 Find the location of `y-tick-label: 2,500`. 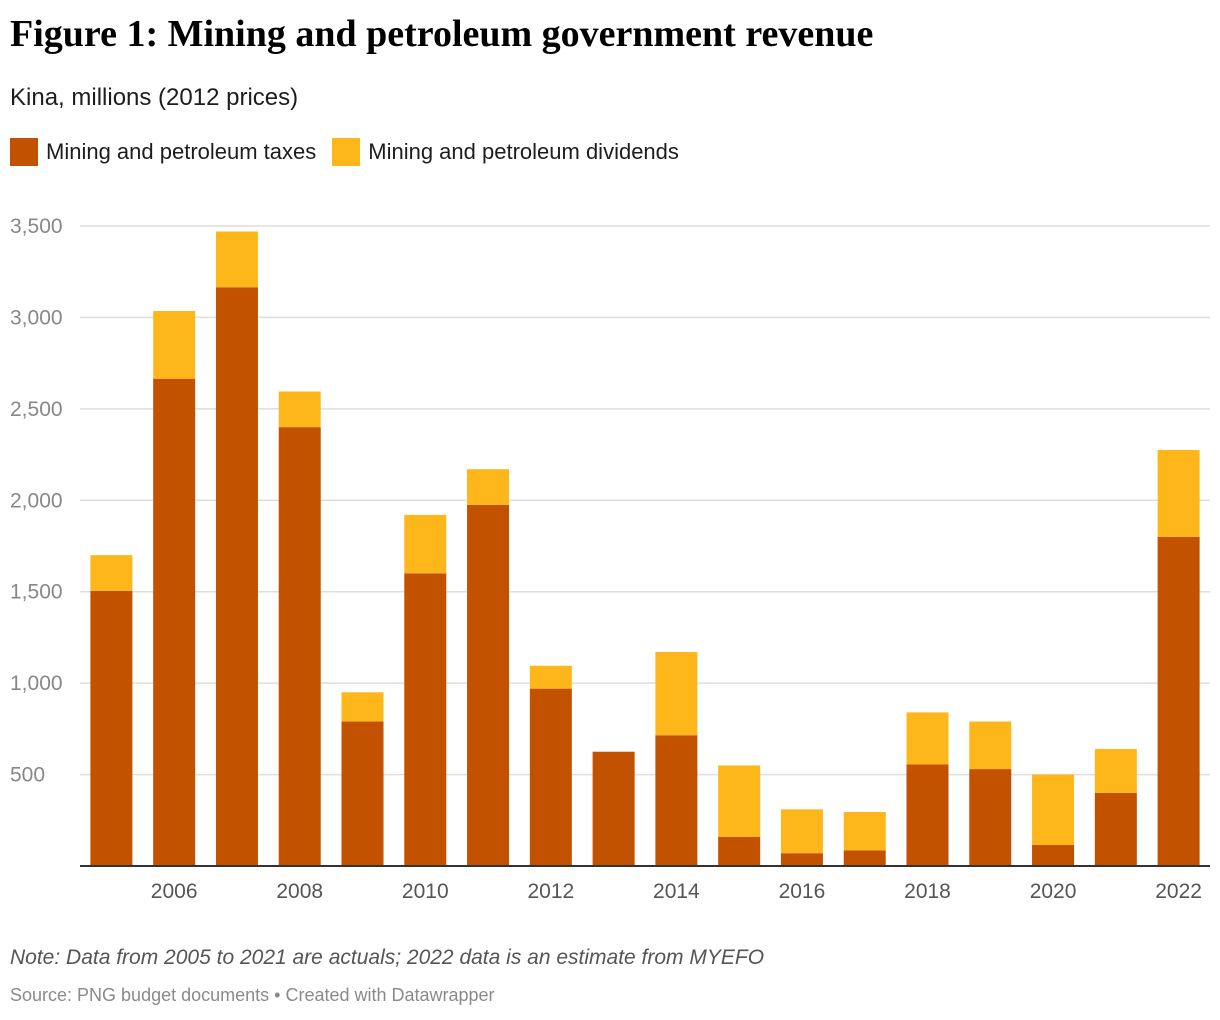

y-tick-label: 2,500 is located at coordinates (36, 409).